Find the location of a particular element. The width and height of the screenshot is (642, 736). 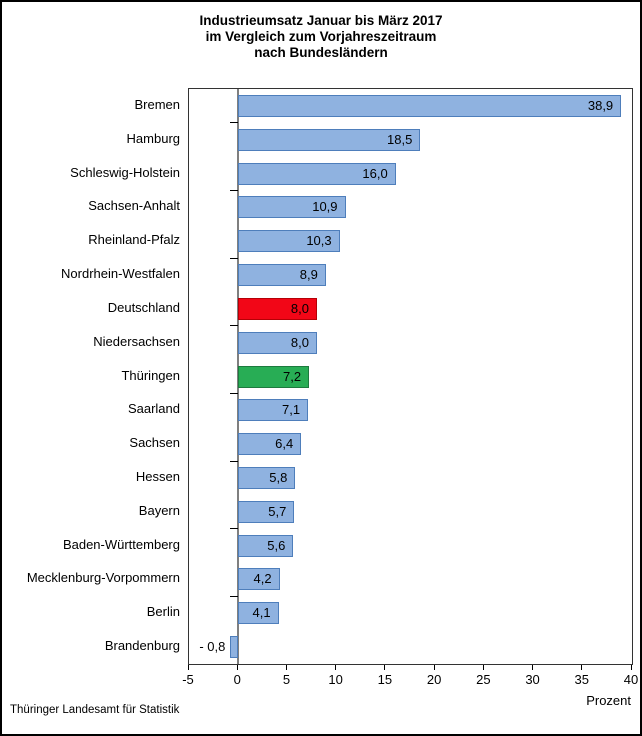

category-label-bremen: Bremen is located at coordinates (157, 104).